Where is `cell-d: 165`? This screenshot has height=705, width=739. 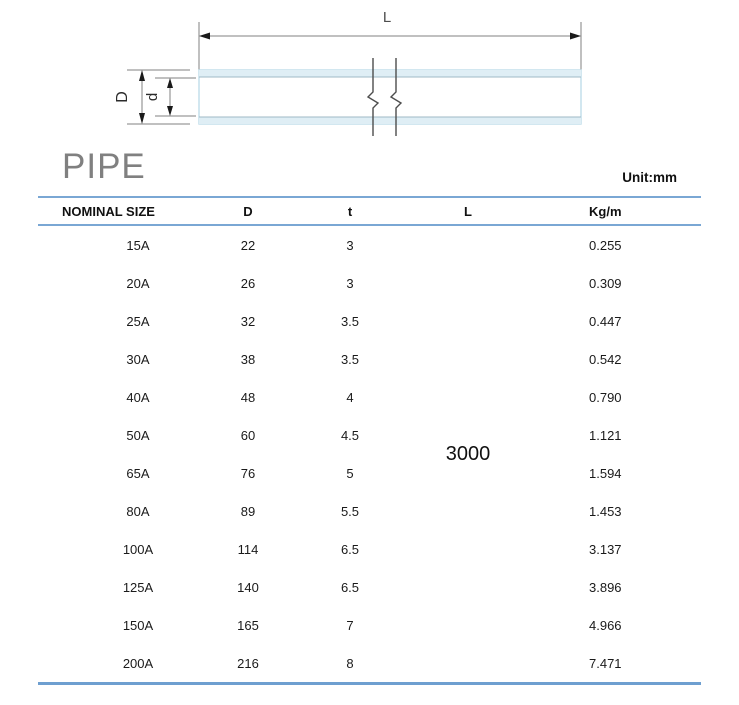
cell-d: 165 is located at coordinates (248, 625).